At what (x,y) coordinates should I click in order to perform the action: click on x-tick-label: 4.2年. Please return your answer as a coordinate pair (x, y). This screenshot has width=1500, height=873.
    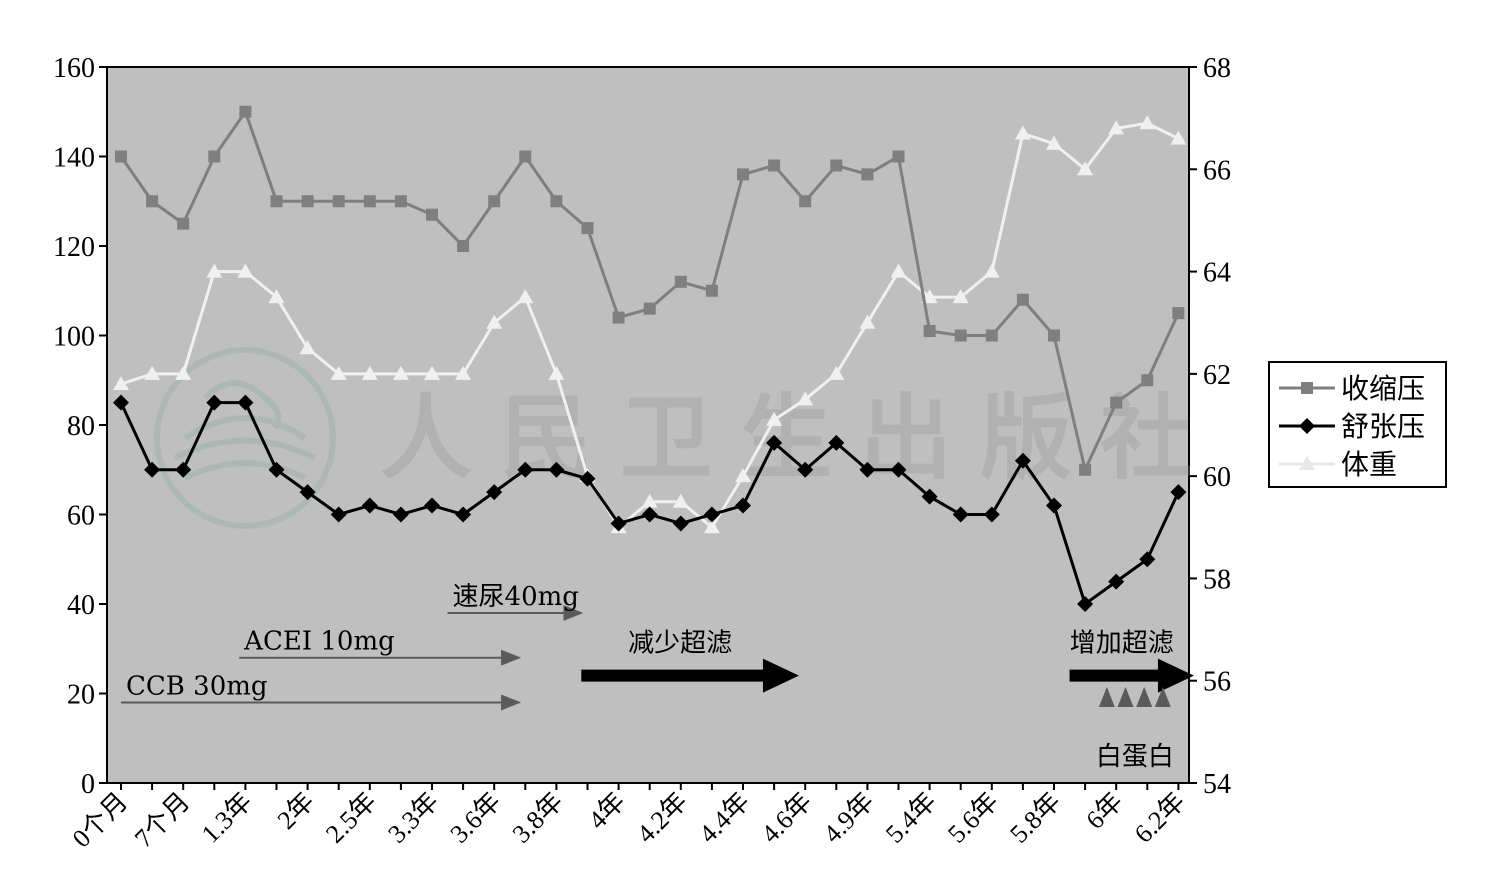
    Looking at the image, I should click on (662, 818).